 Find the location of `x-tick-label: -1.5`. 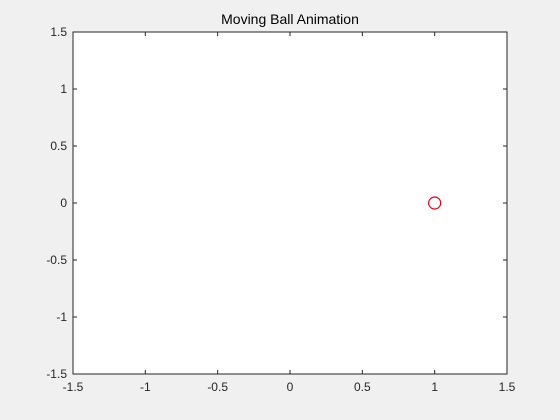

x-tick-label: -1.5 is located at coordinates (73, 387).